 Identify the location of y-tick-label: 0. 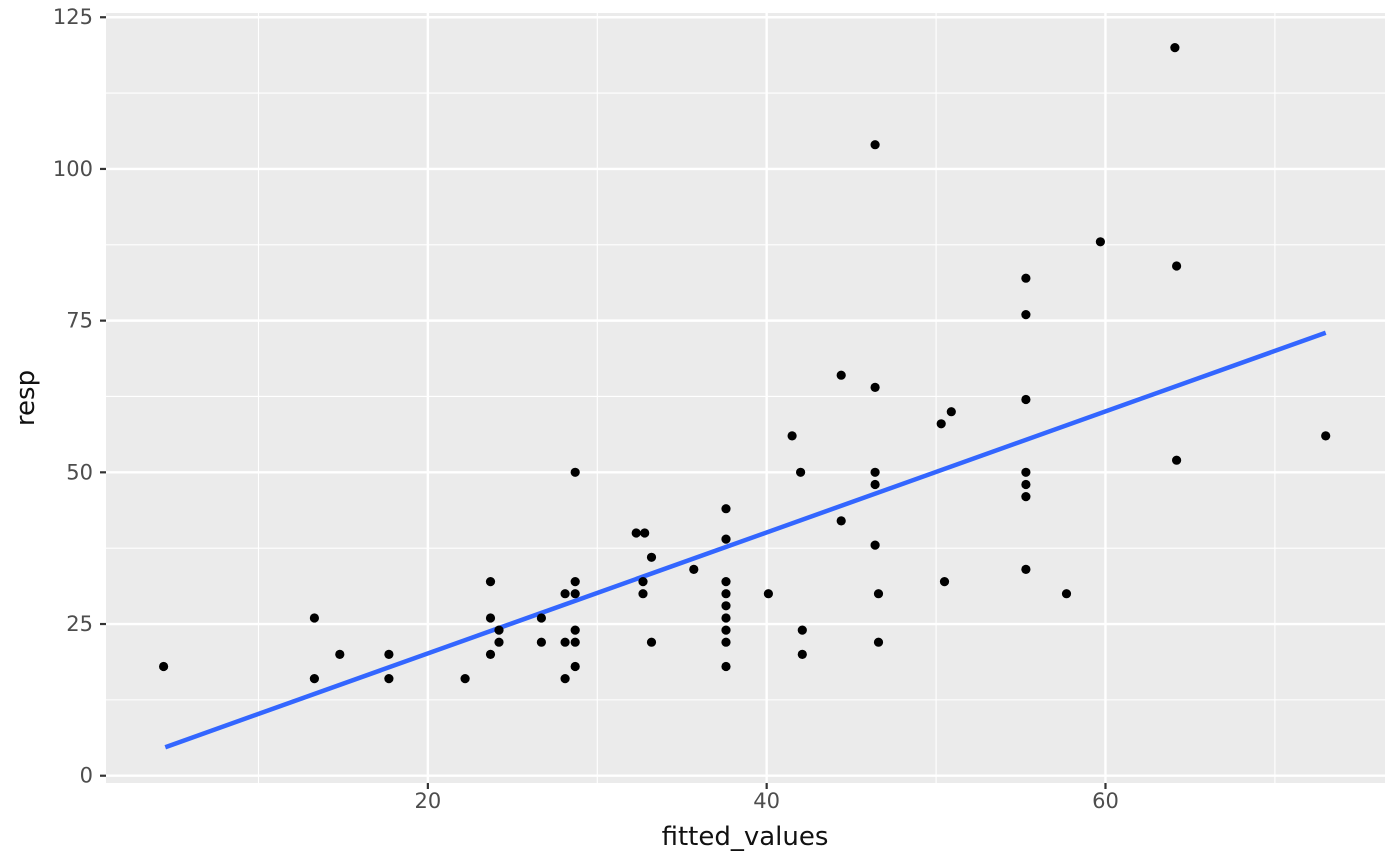
(86, 776).